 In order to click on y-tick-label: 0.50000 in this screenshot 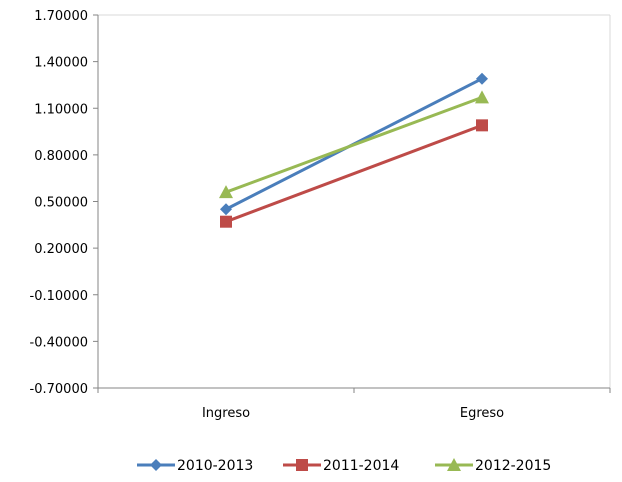, I will do `click(61, 203)`.